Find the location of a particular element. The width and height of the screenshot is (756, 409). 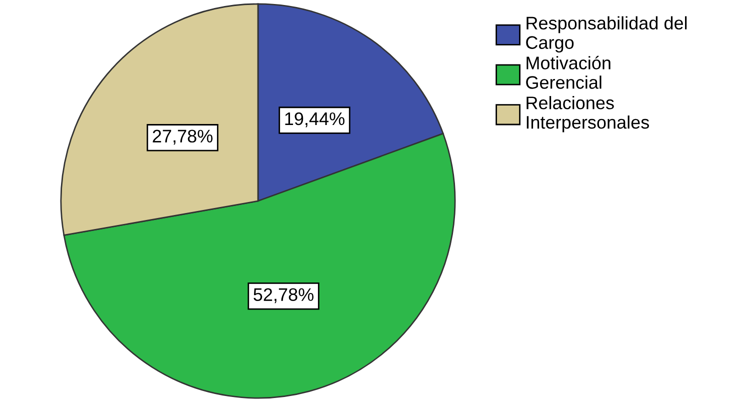

data-label: 19,44% is located at coordinates (314, 120).